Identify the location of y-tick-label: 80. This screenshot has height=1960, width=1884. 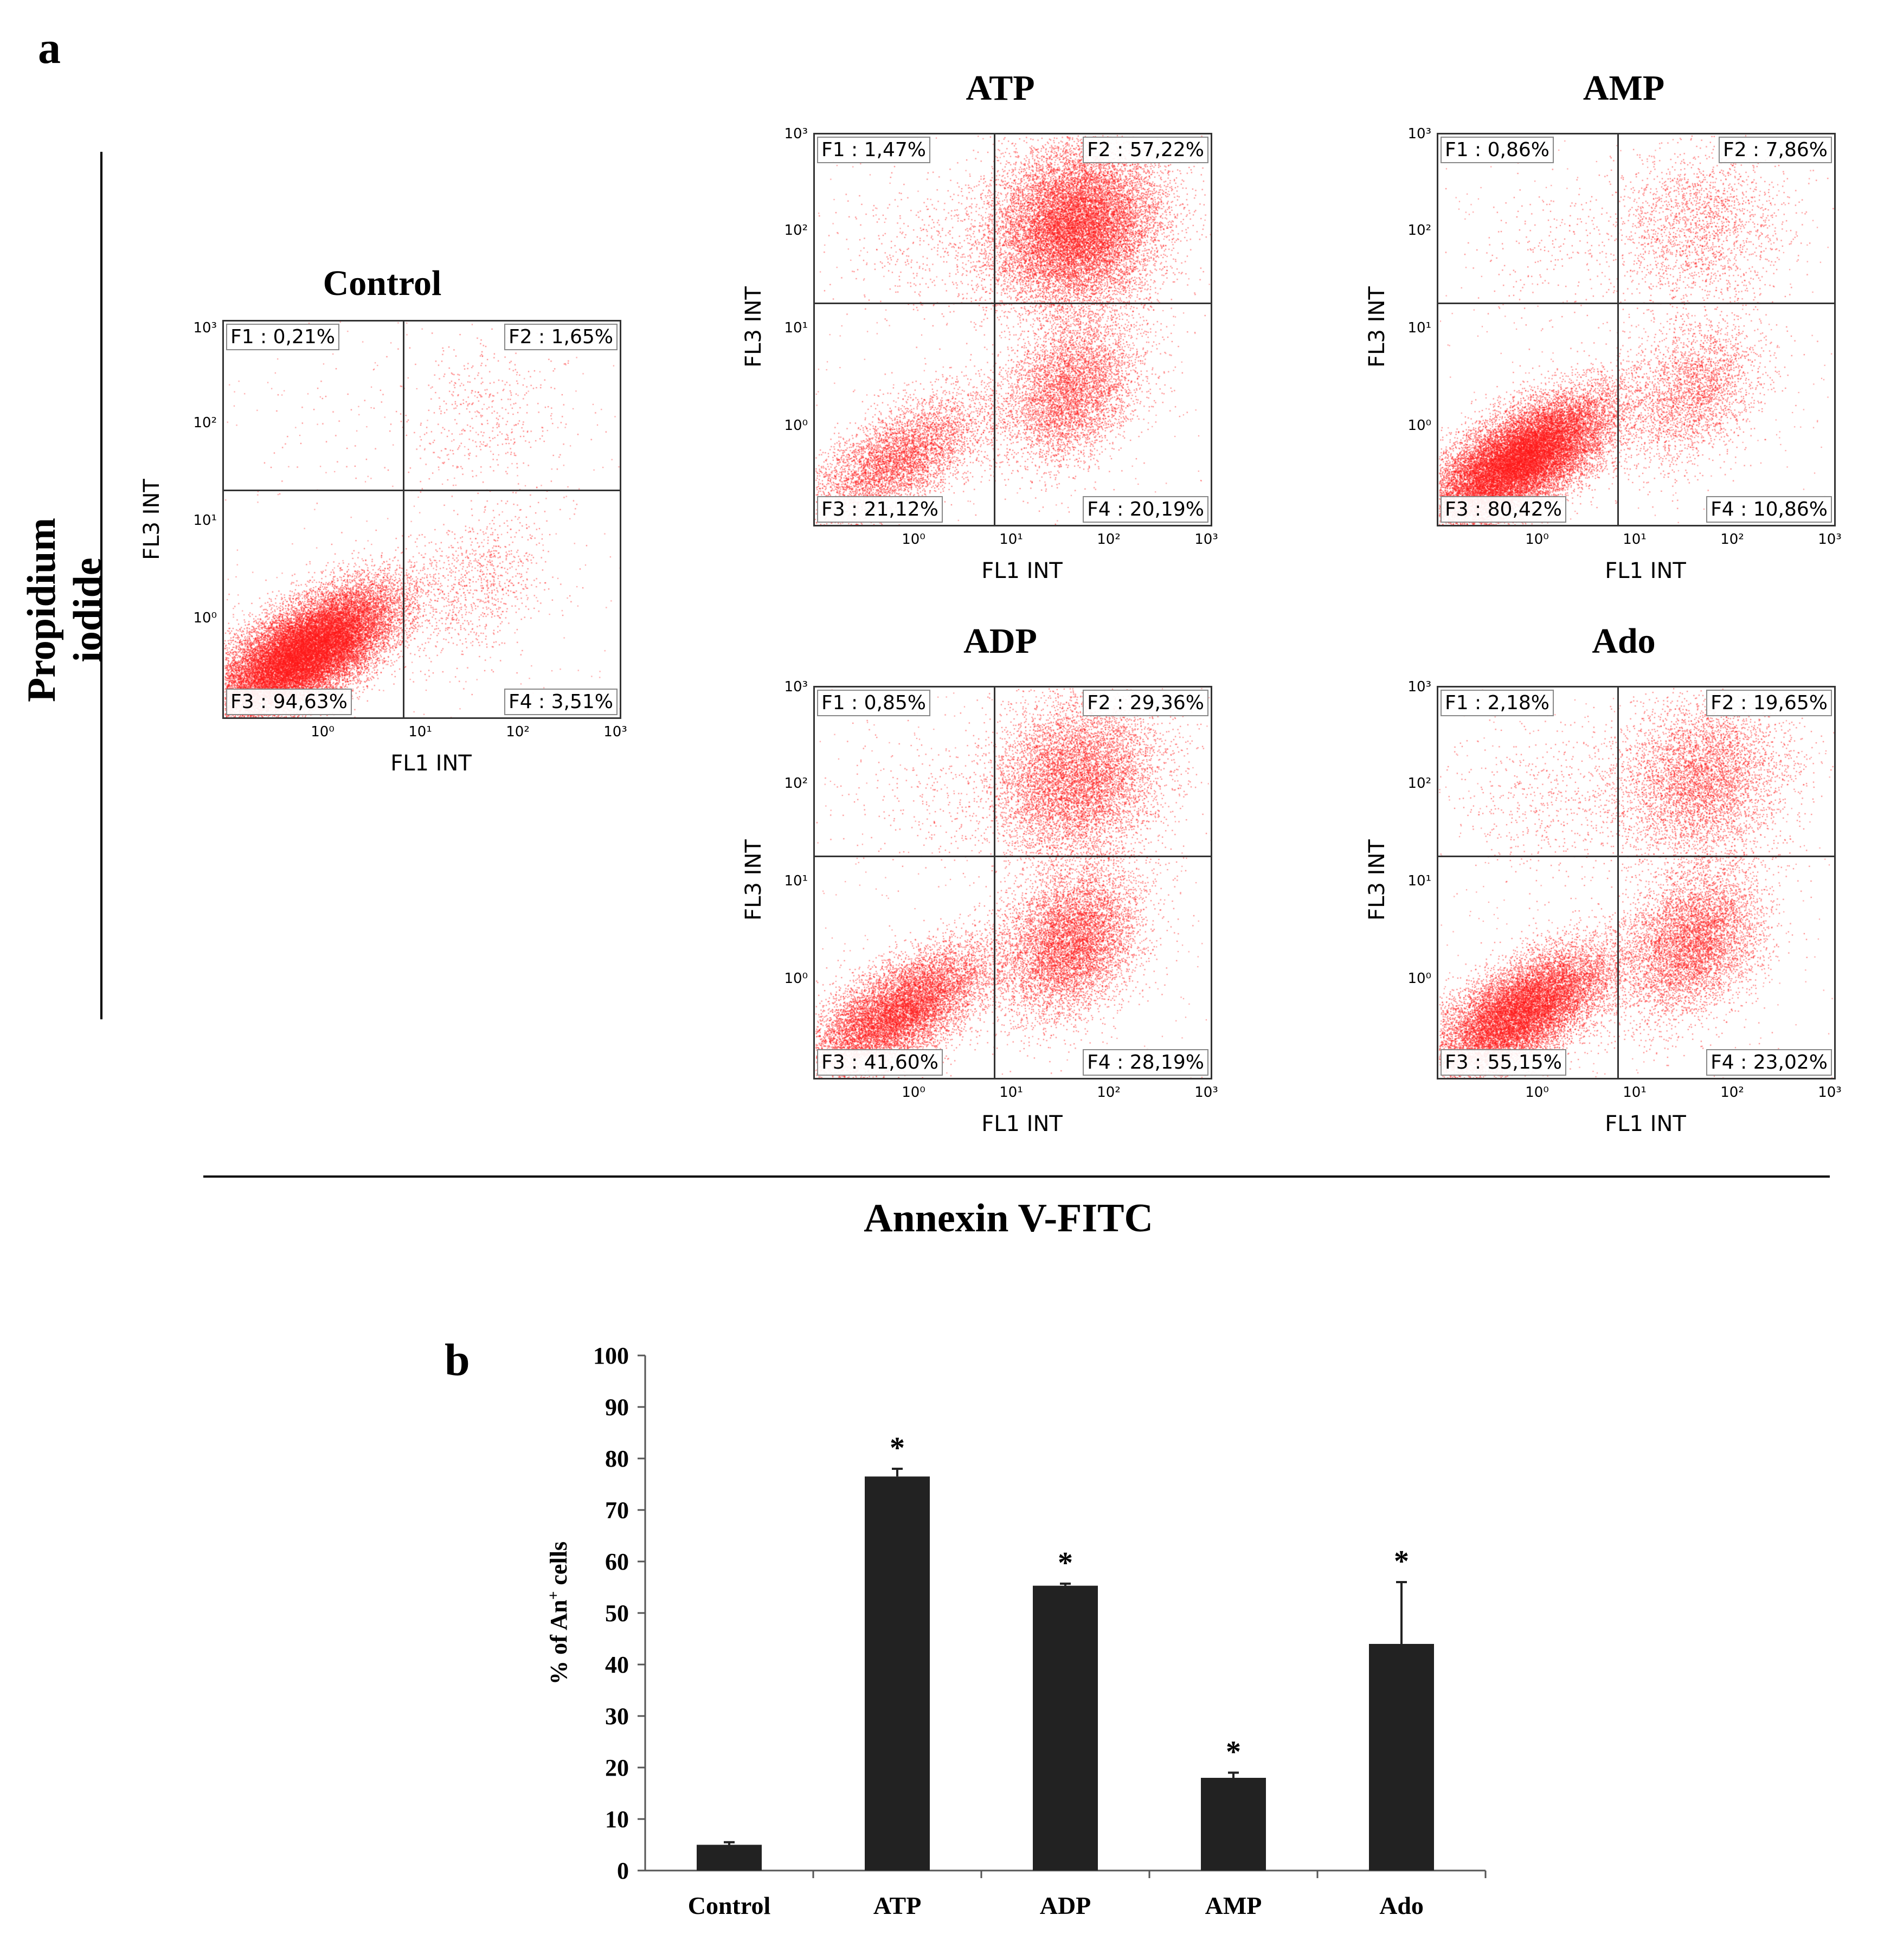
(617, 1458).